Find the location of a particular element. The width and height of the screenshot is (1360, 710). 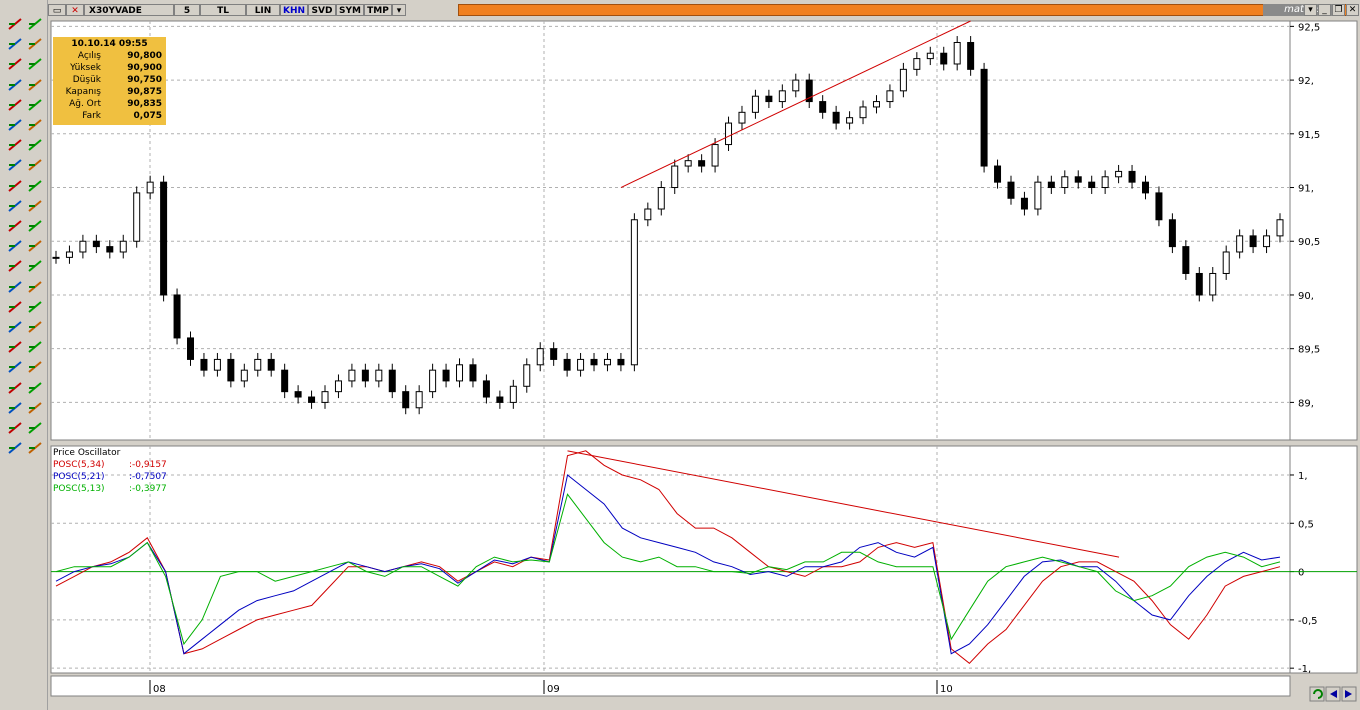

cycle-icon is located at coordinates (35, 246).